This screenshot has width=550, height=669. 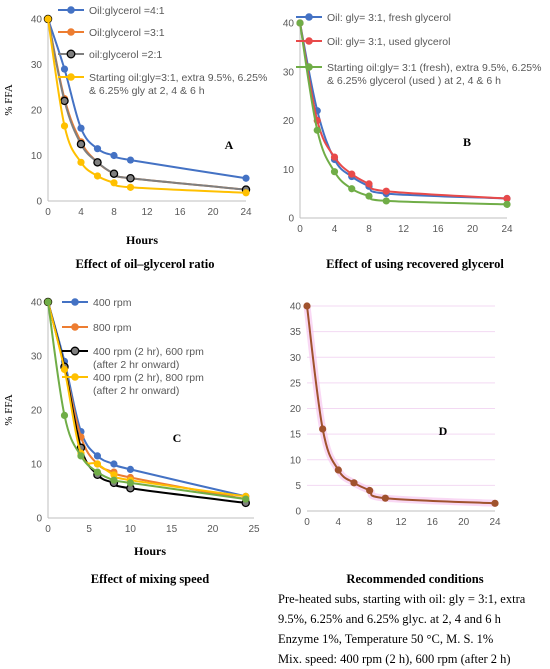 What do you see at coordinates (389, 18) in the screenshot?
I see `legend-b-item-text: Oil: gly= 3:1, fresh glycerol` at bounding box center [389, 18].